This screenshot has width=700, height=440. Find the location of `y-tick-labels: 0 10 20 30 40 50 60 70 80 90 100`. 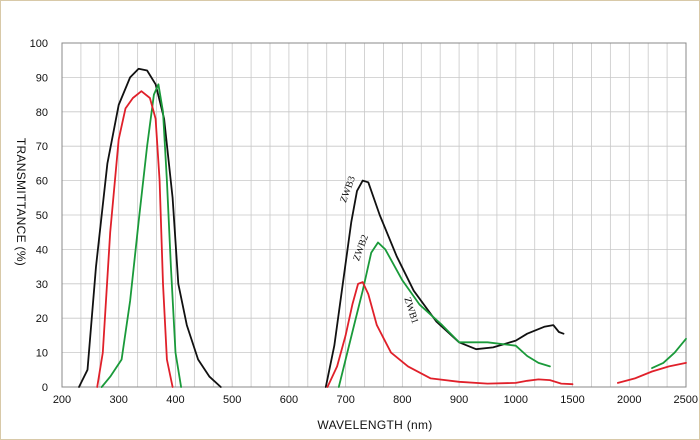

y-tick-labels: 0 10 20 30 40 50 60 70 80 90 100 is located at coordinates (39, 216).